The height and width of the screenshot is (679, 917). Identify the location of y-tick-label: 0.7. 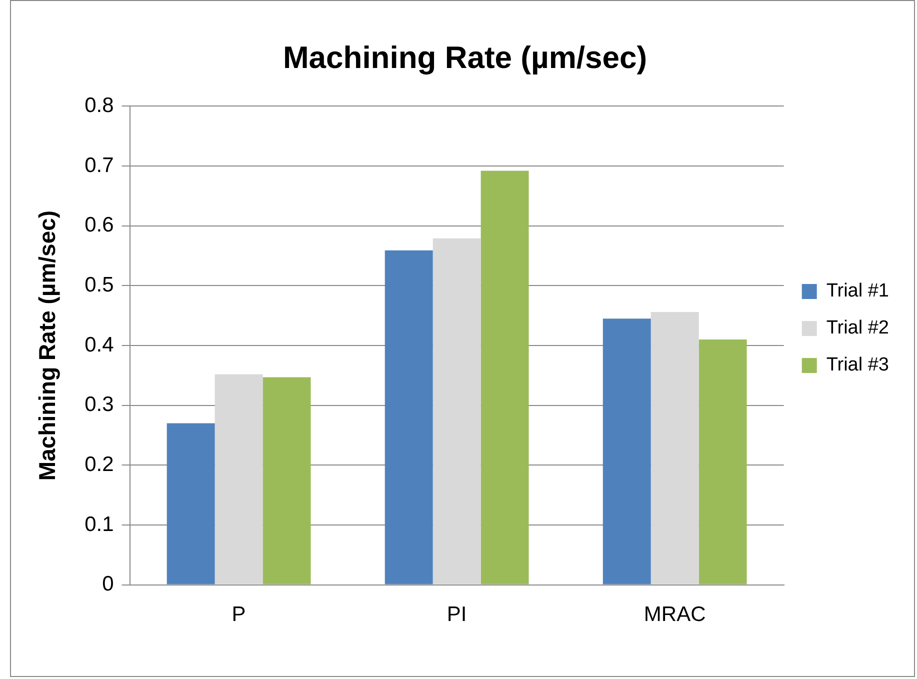
(99, 165).